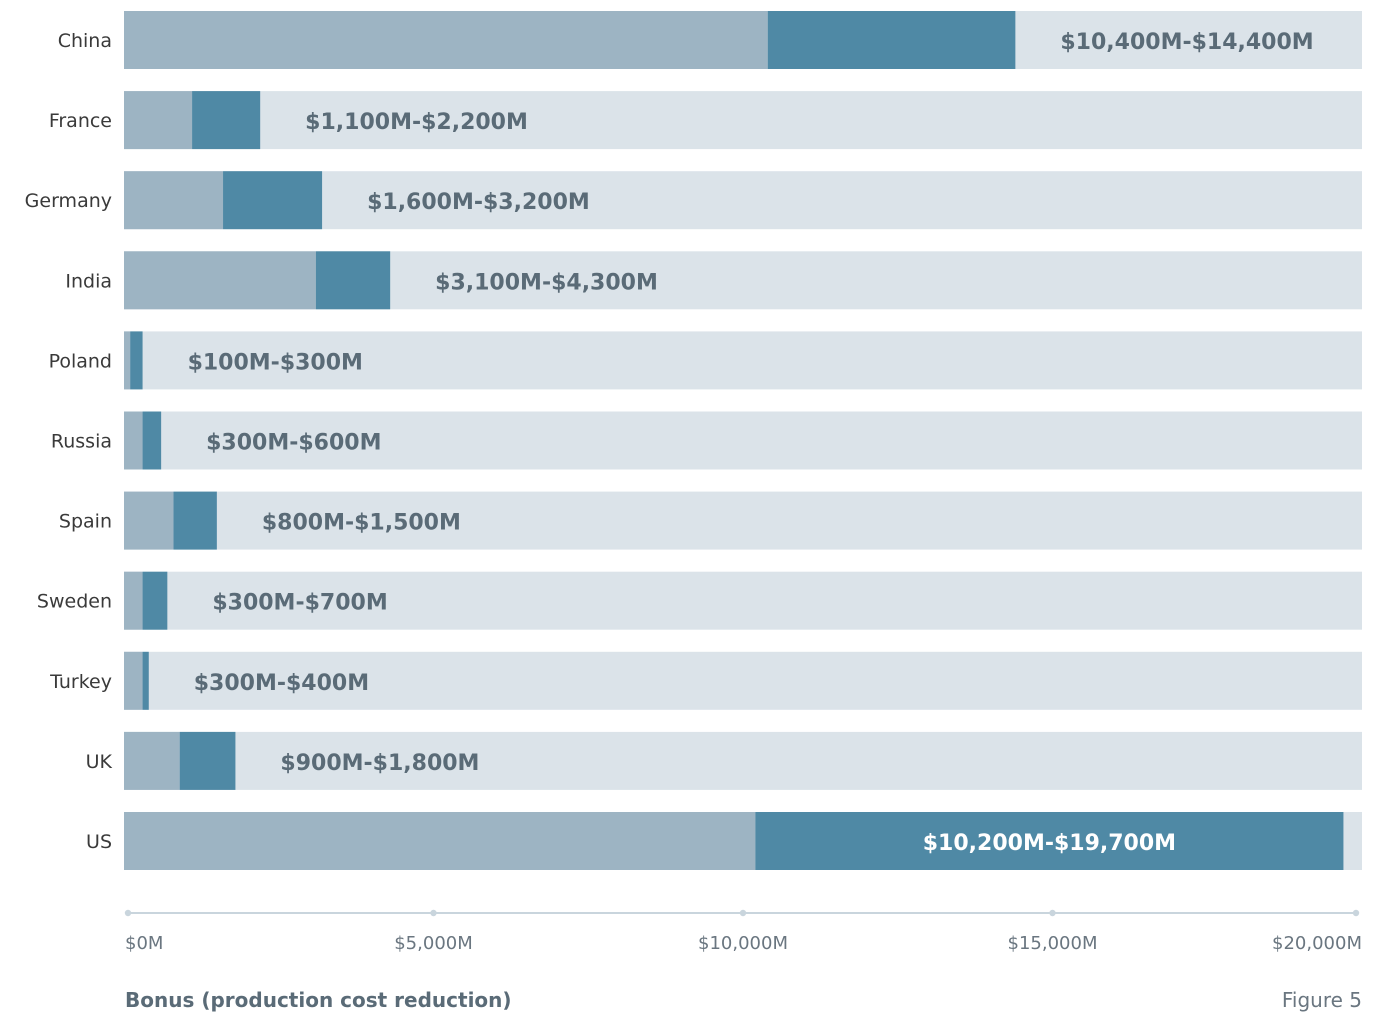 This screenshot has width=1389, height=1022. Describe the element at coordinates (379, 763) in the screenshot. I see `range-label-uk: $900M-$1,800M` at that location.